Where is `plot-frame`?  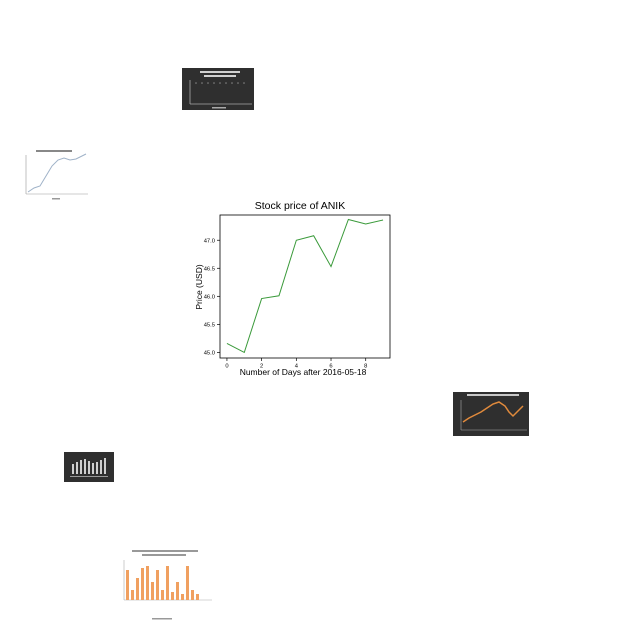
plot-frame is located at coordinates (305, 286).